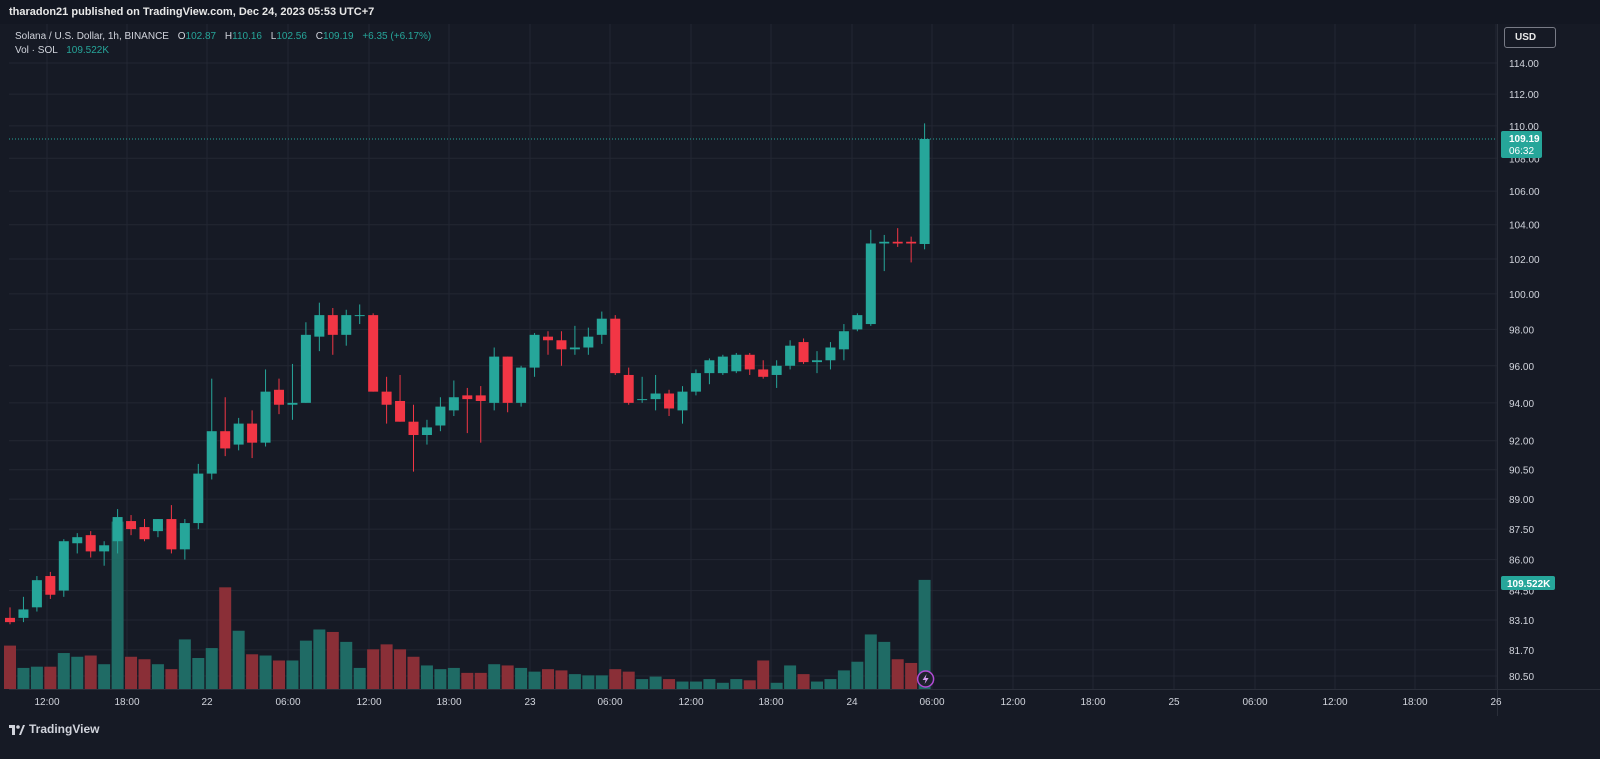 The height and width of the screenshot is (759, 1600). I want to click on legend-change: +6.35 (+6.17%), so click(397, 36).